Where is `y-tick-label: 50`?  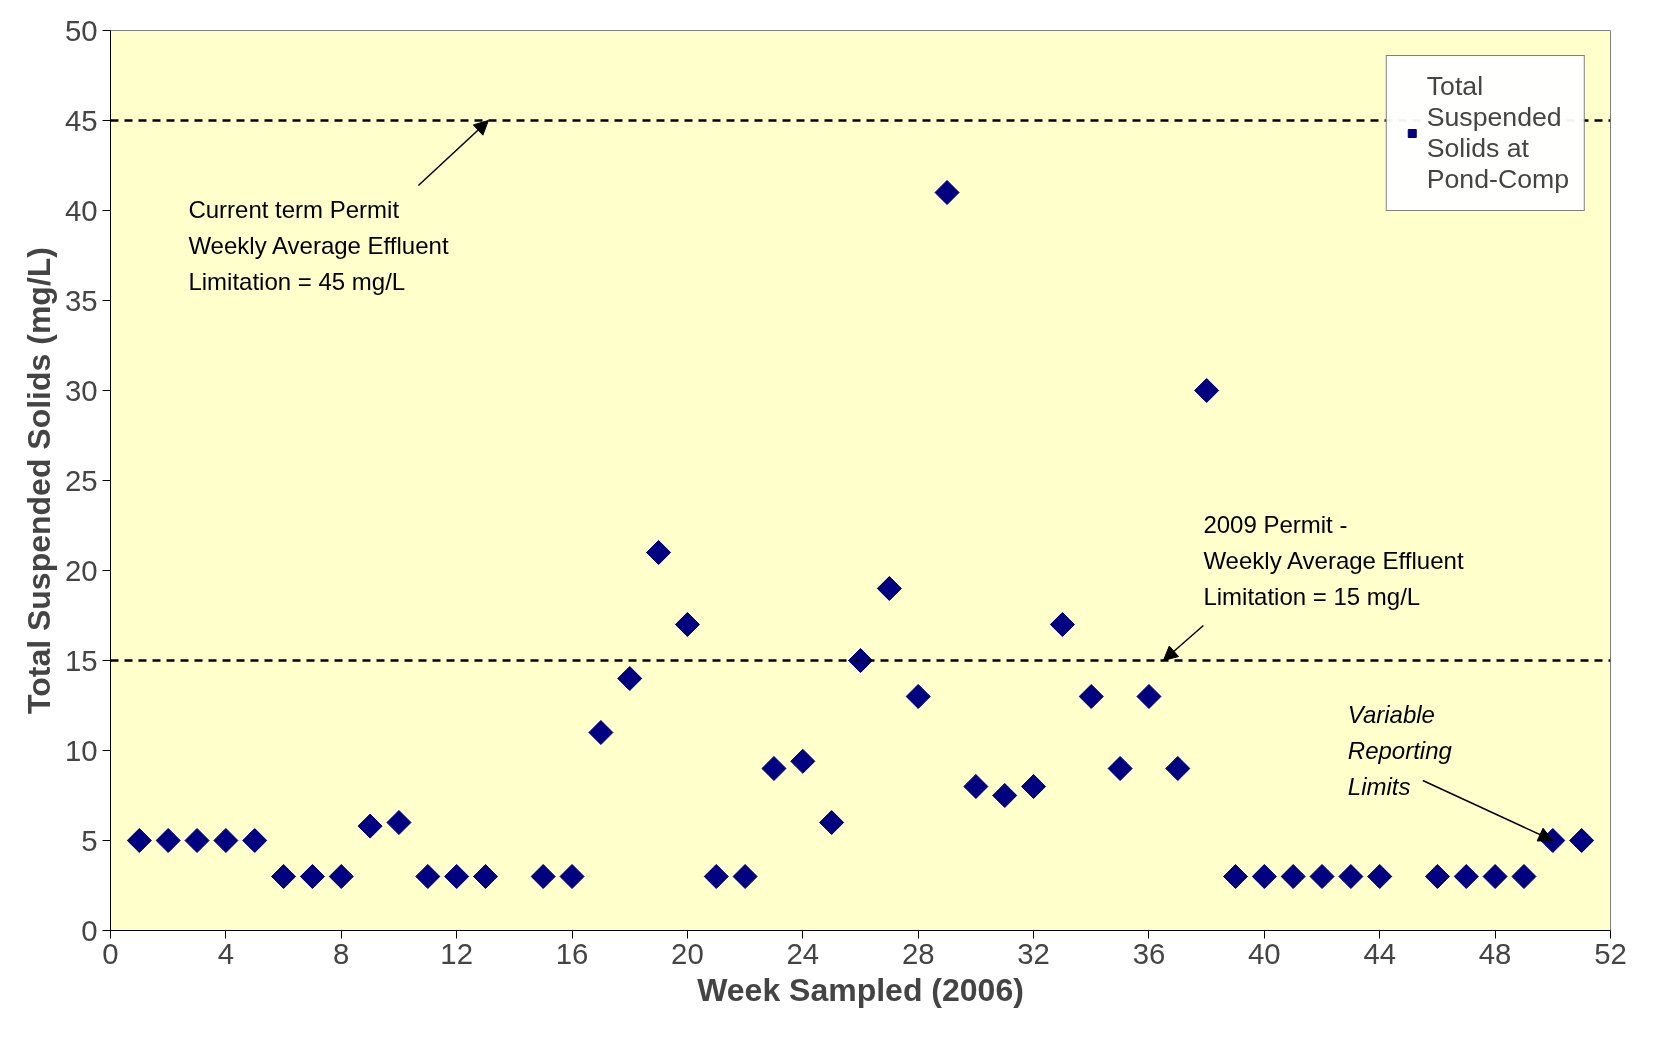 y-tick-label: 50 is located at coordinates (81, 30).